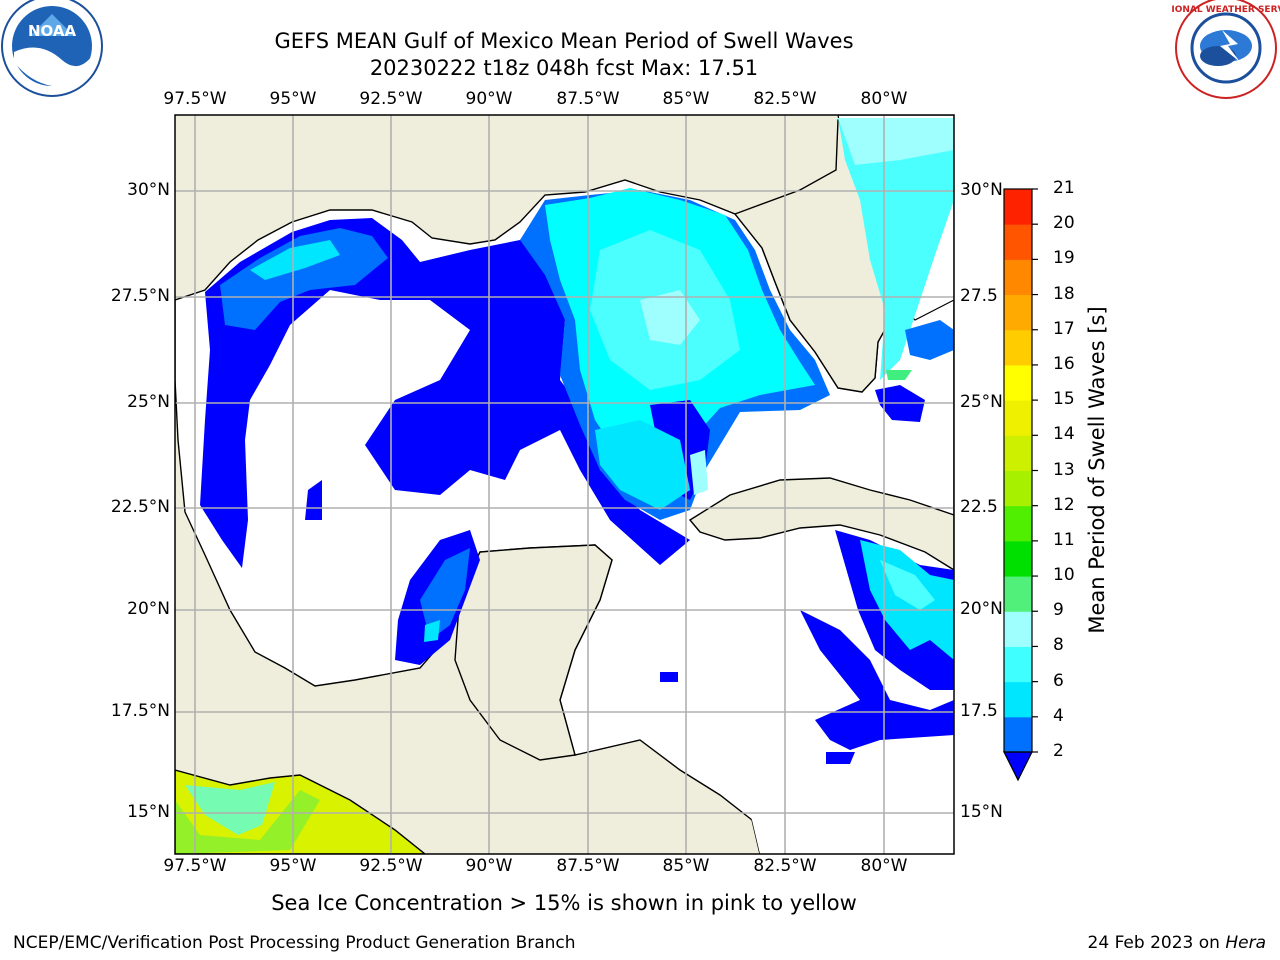  What do you see at coordinates (140, 711) in the screenshot?
I see `lat-label-left: 17.5°N` at bounding box center [140, 711].